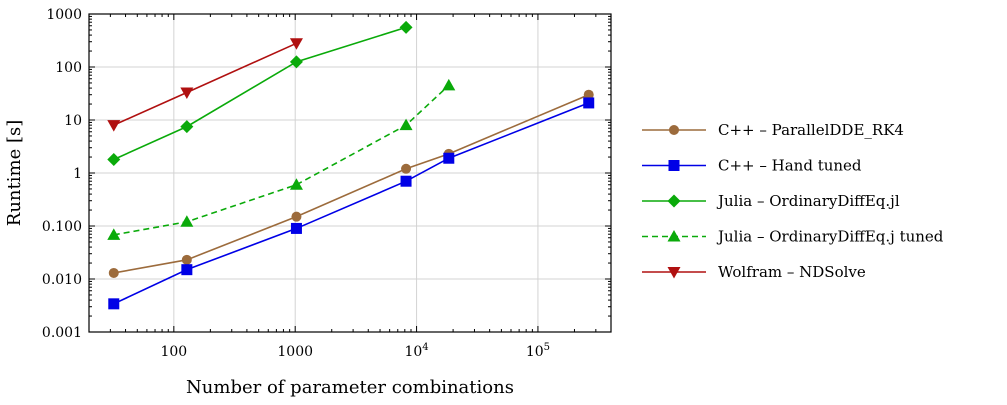 This screenshot has width=1007, height=405. I want to click on x-tick-label: 10⁴, so click(416, 351).